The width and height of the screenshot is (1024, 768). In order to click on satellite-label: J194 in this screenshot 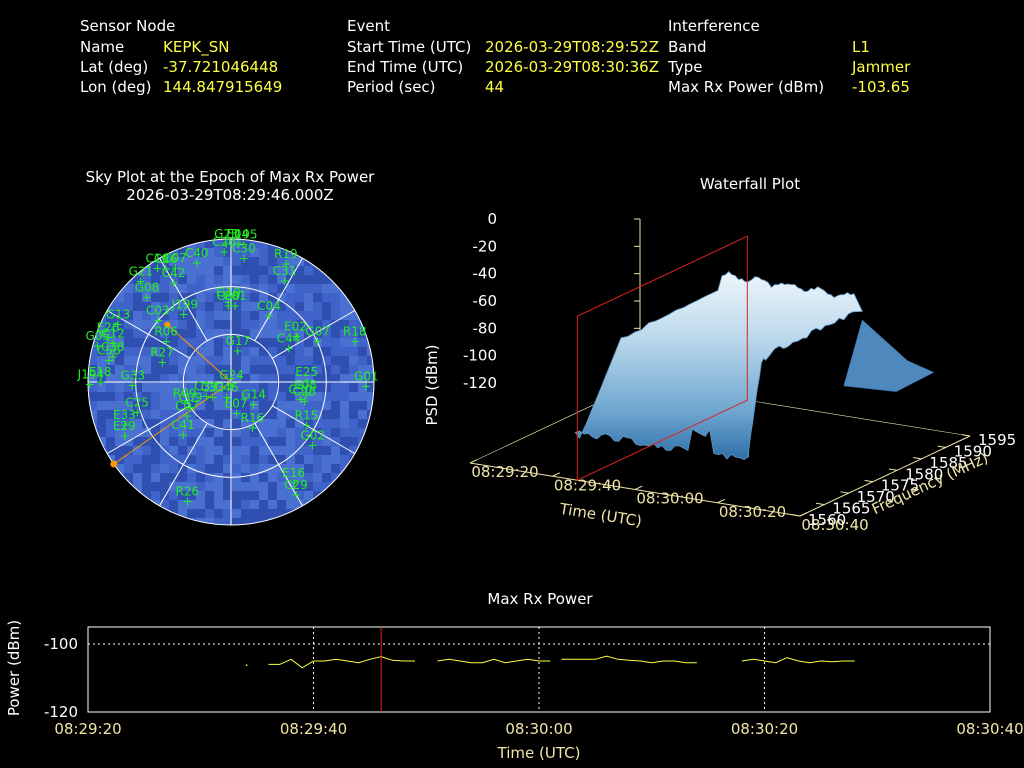, I will do `click(90, 374)`.